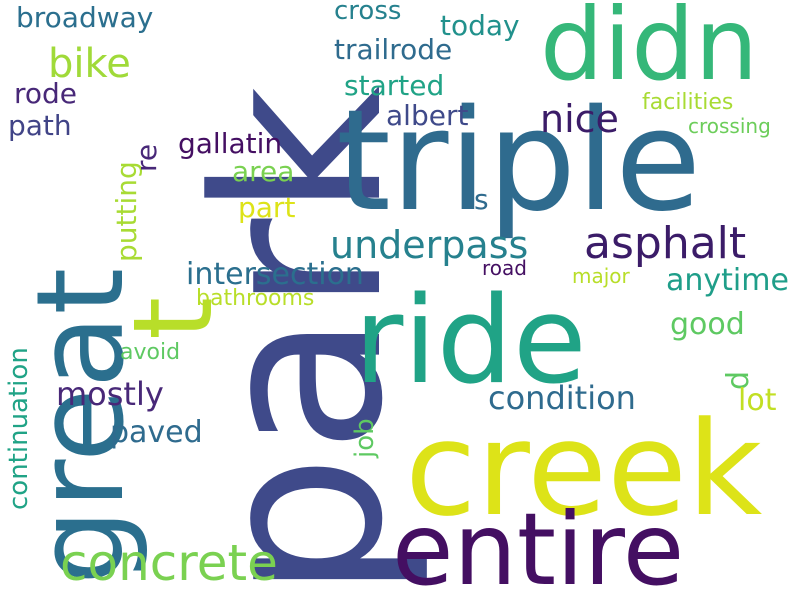  I want to click on word-cross: cross, so click(368, 13).